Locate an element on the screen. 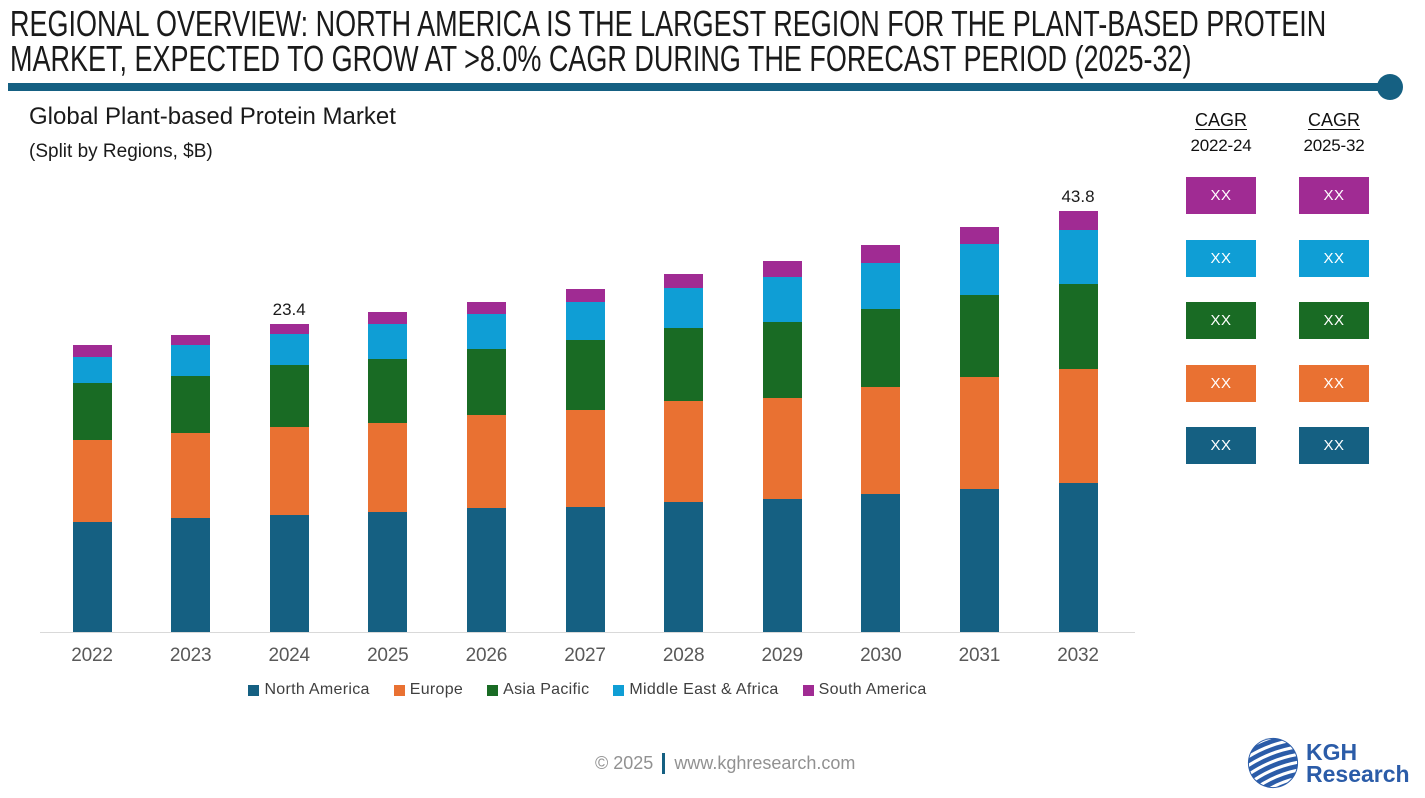  chart-subtitle: (Split by Regions, $B) is located at coordinates (121, 151).